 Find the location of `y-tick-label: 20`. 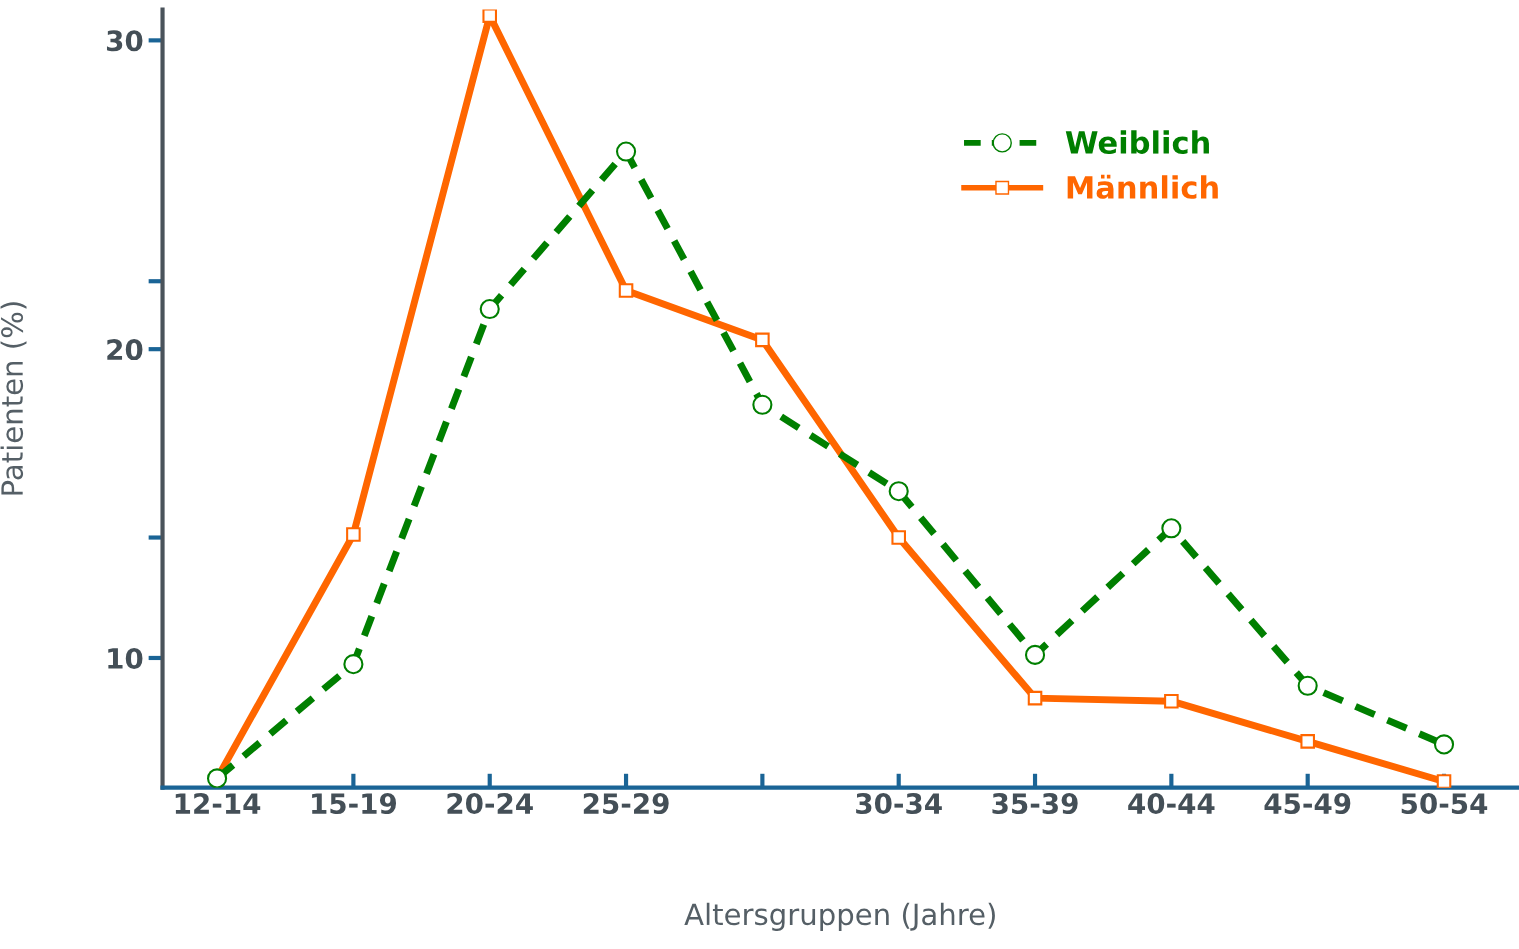

y-tick-label: 20 is located at coordinates (125, 350).